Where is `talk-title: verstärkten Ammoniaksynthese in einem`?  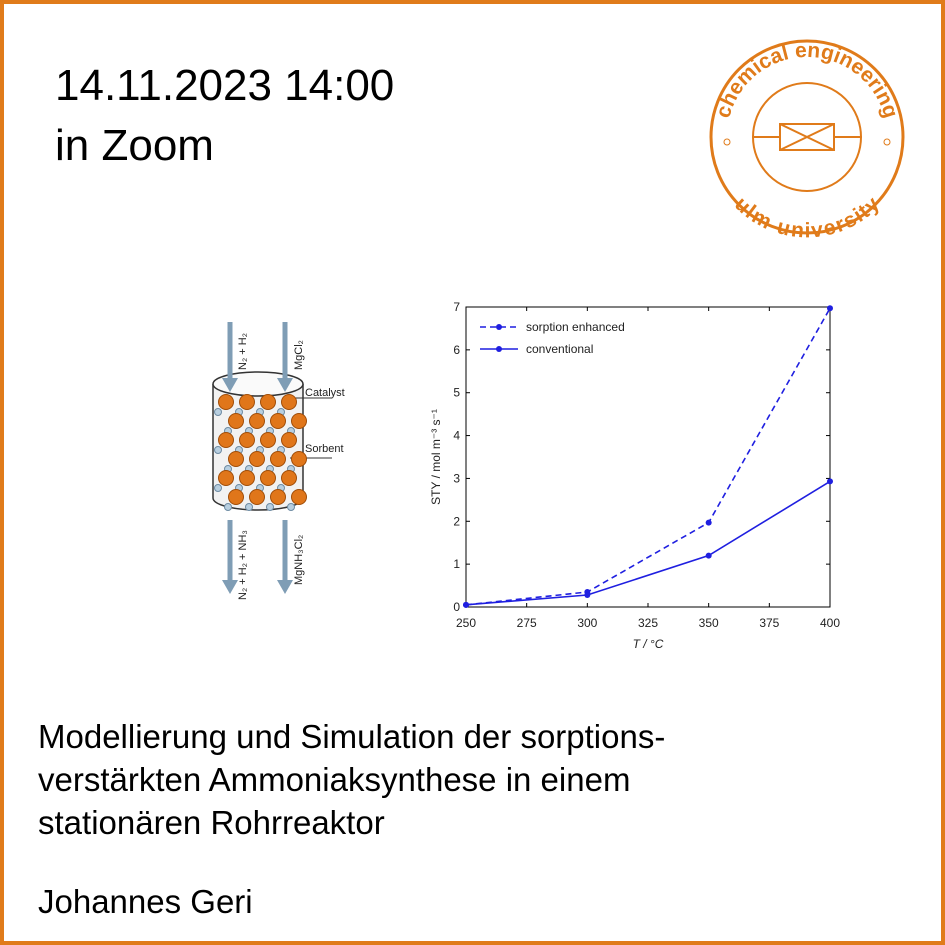
talk-title: verstärkten Ammoniaksynthese in einem is located at coordinates (334, 779).